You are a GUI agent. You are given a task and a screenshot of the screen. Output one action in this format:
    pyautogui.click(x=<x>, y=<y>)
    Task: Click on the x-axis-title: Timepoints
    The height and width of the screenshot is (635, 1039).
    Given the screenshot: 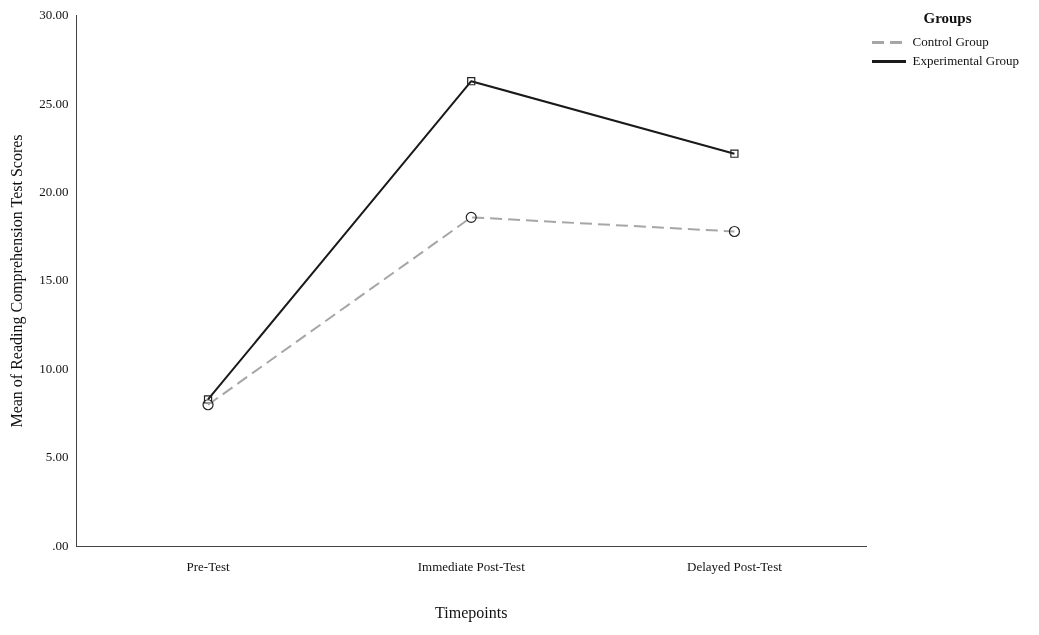 What is the action you would take?
    pyautogui.click(x=471, y=612)
    